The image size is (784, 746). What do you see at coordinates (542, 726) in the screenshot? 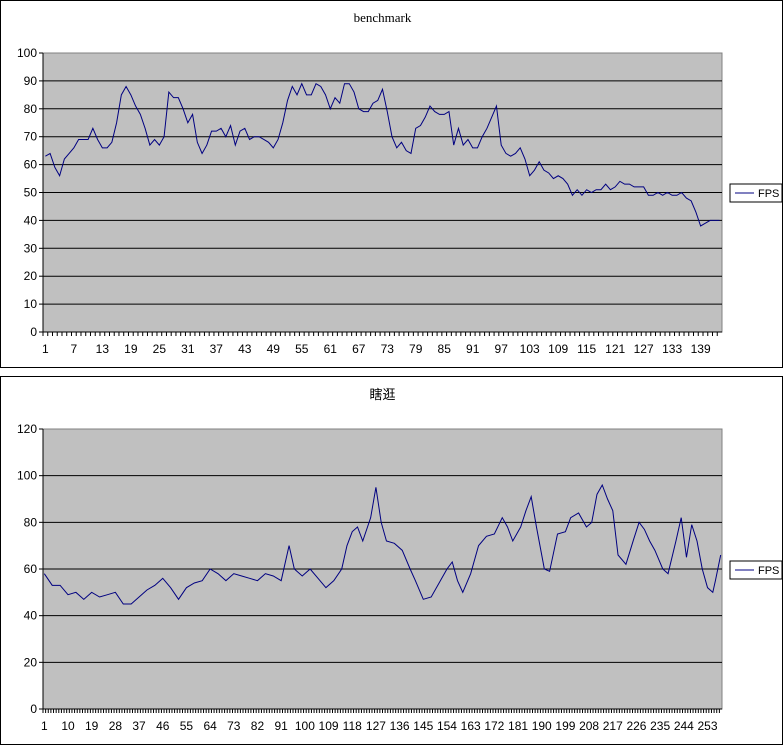
I see `x-tick-label: 190` at bounding box center [542, 726].